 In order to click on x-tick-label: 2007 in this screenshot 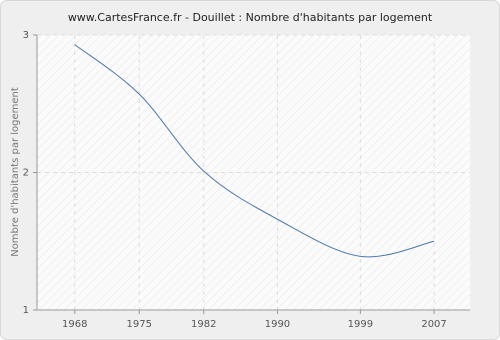, I will do `click(433, 324)`.